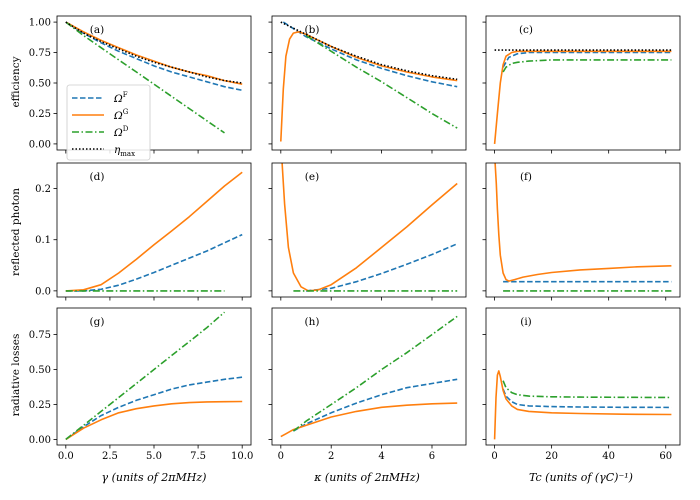  I want to click on y-tick-label: 0.0, so click(43, 291).